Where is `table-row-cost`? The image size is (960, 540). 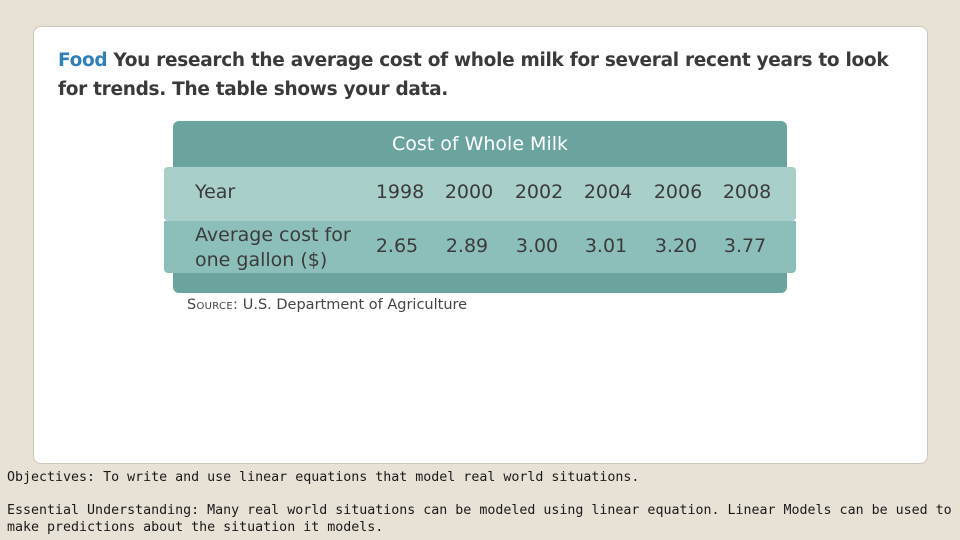 table-row-cost is located at coordinates (480, 247).